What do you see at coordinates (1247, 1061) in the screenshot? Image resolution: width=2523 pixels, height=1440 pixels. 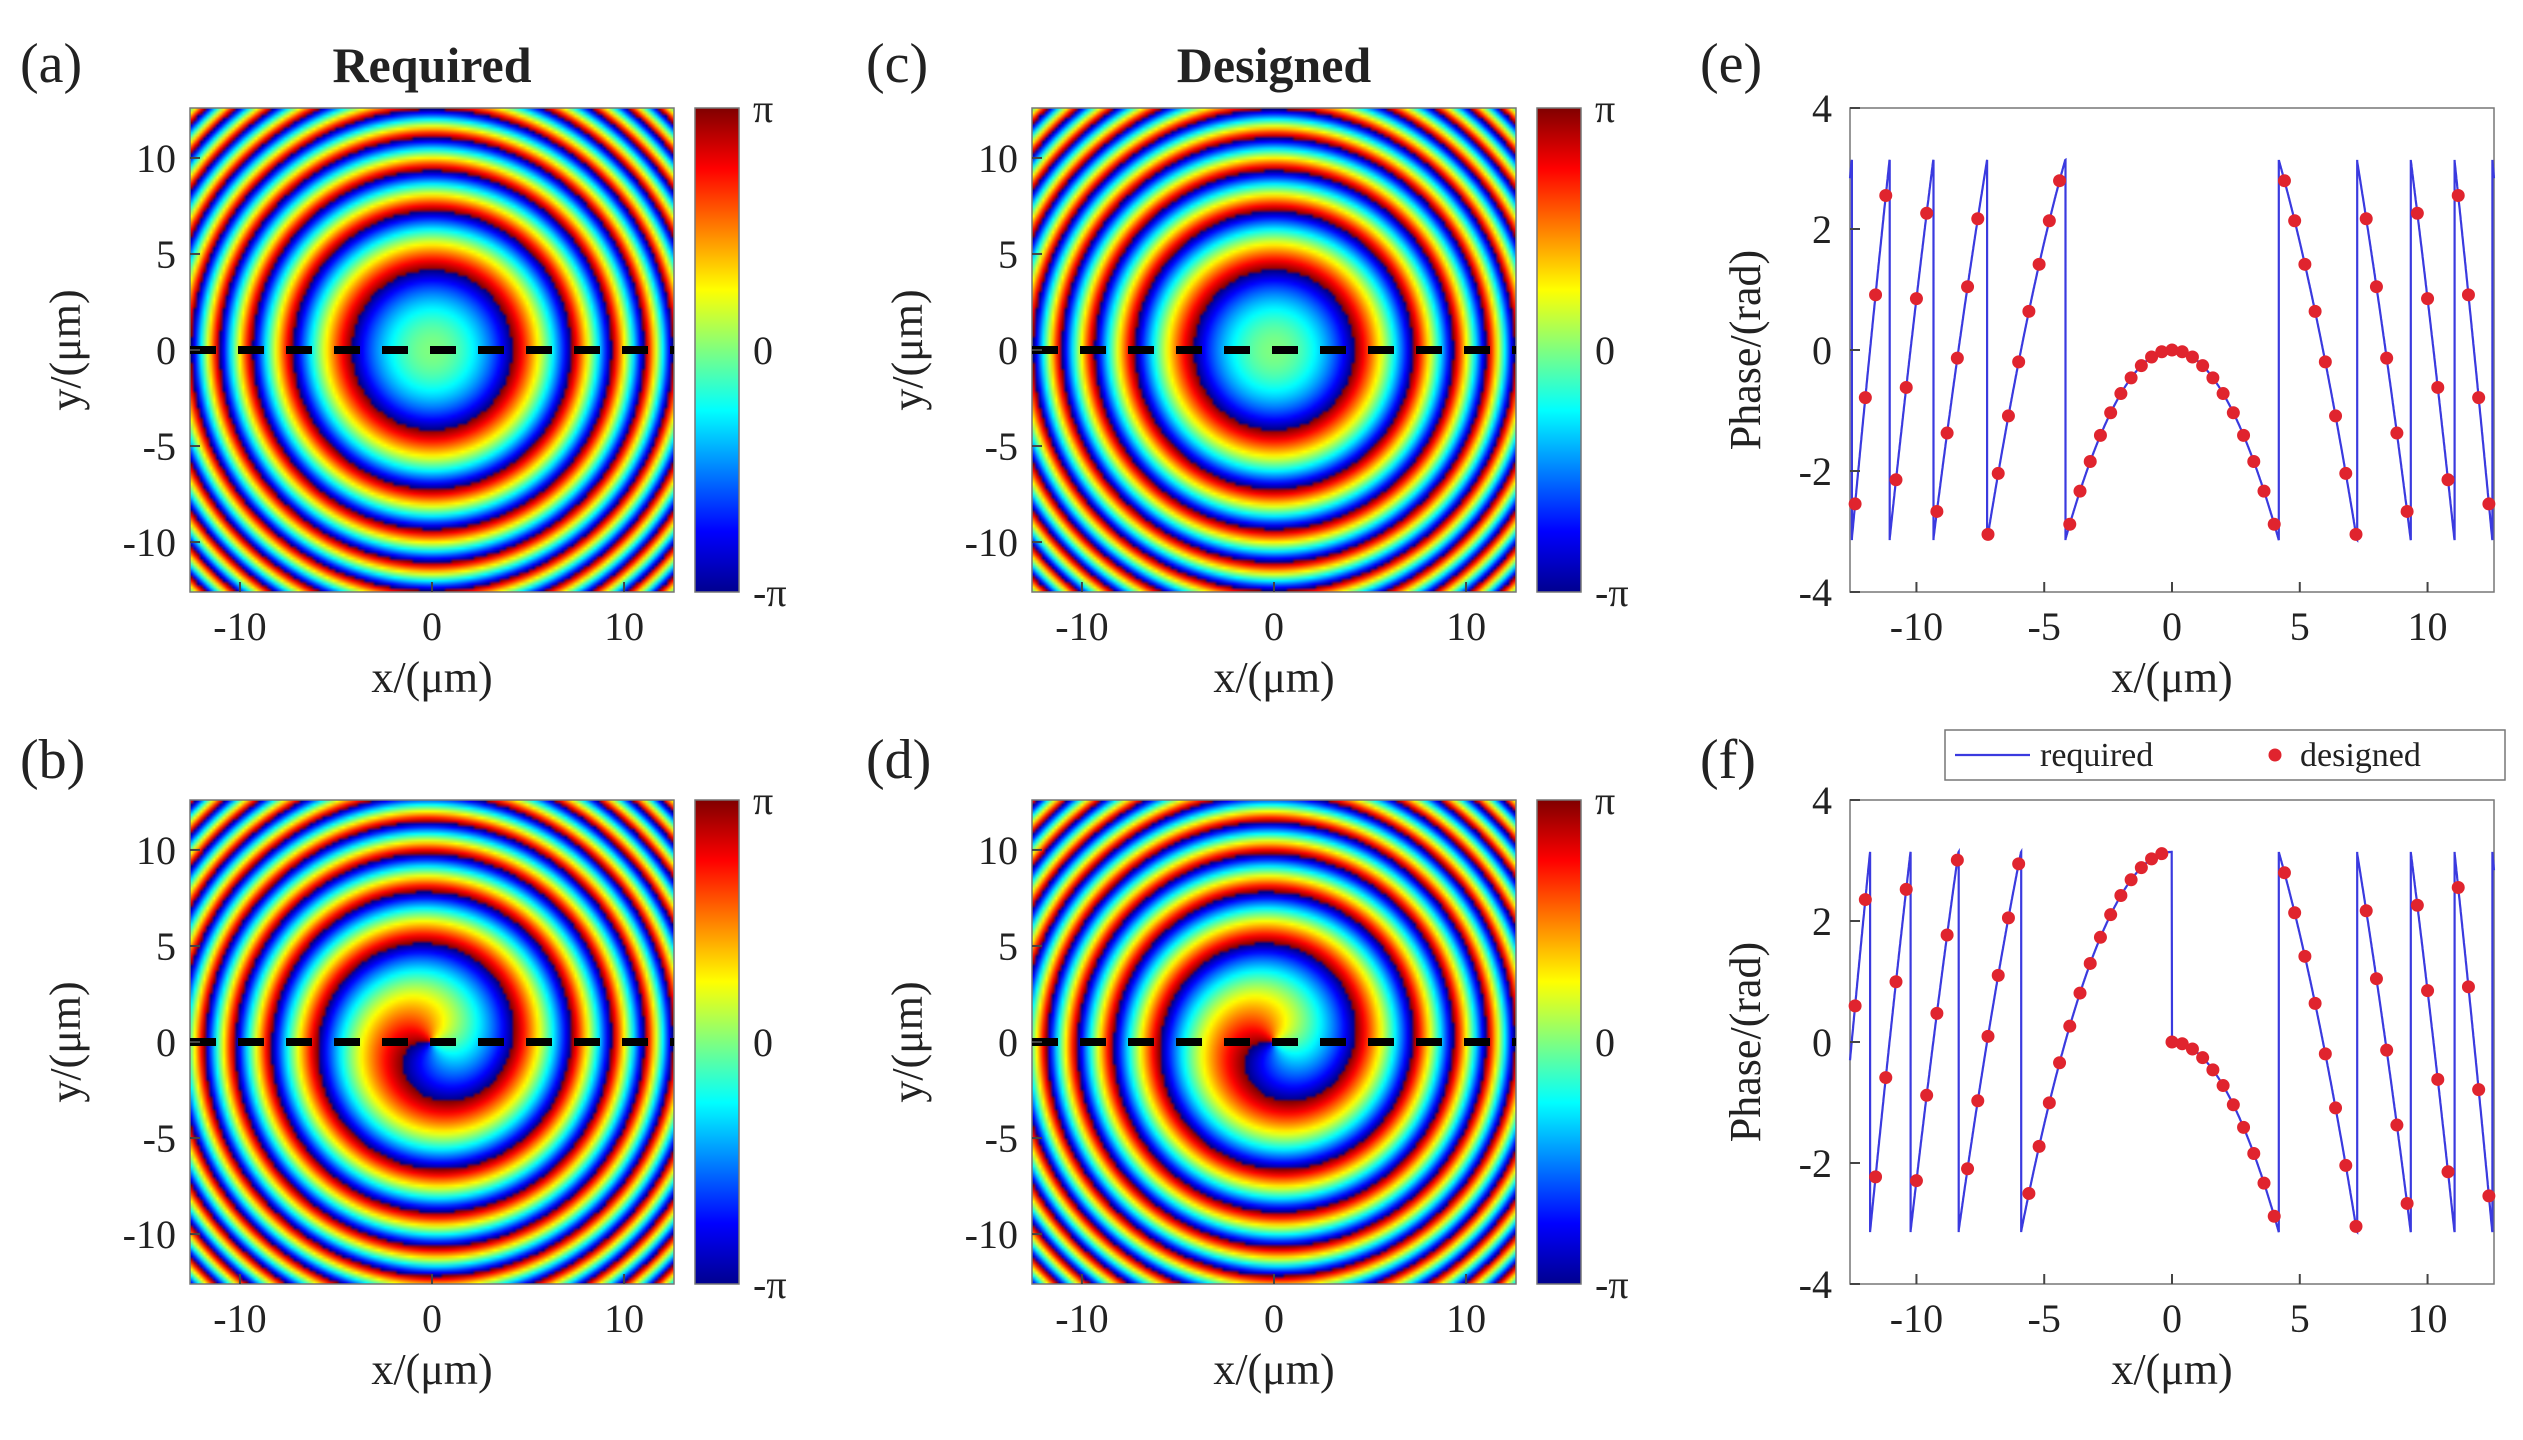 I see `panel-d: (d) -10 0 10 10 5 0 -5 -10 x/(μm) y/(μm) π 0 -π` at bounding box center [1247, 1061].